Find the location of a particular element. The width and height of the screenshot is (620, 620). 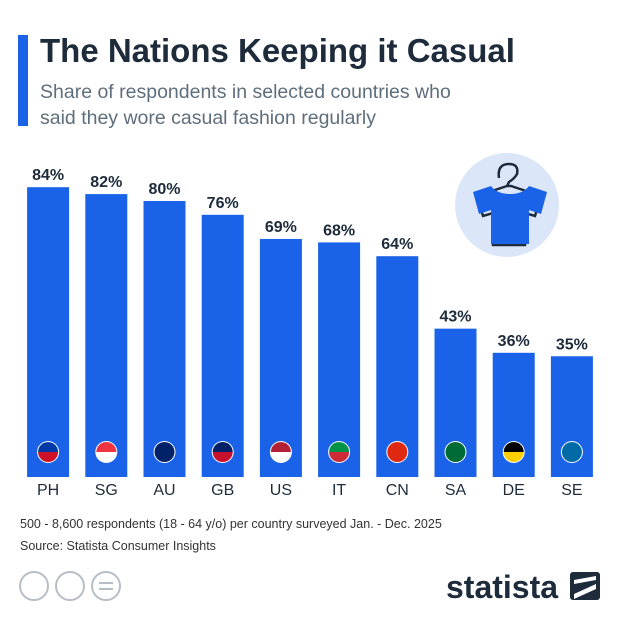

x-tick-label: SG is located at coordinates (106, 490).